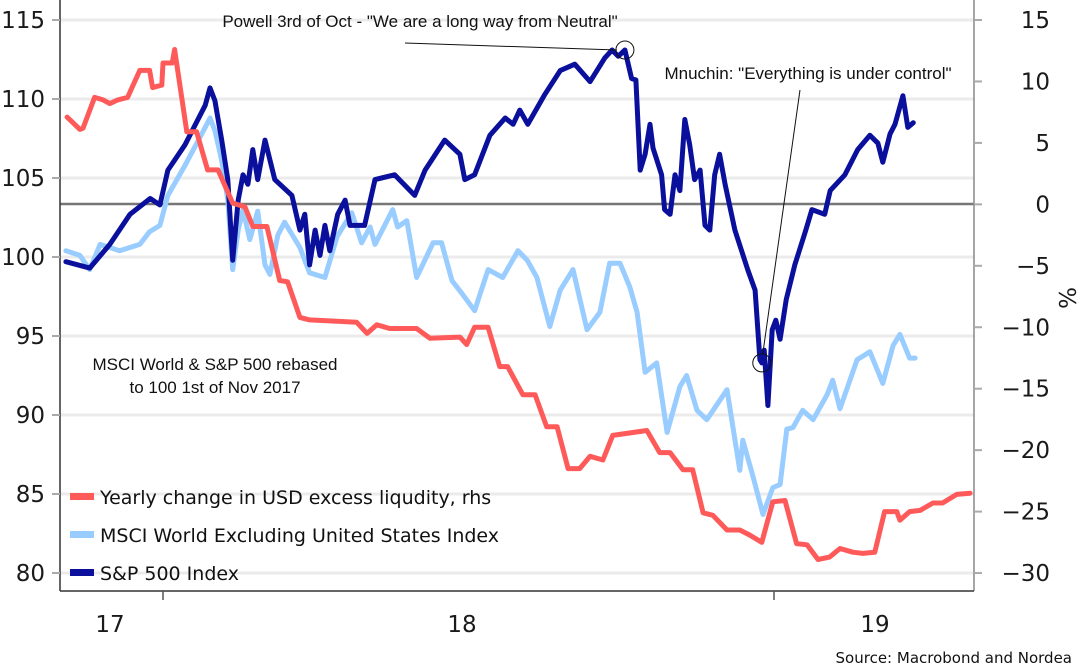 This screenshot has height=668, width=1080. What do you see at coordinates (954, 658) in the screenshot?
I see `source-note: Source: Macrobond and Nordea` at bounding box center [954, 658].